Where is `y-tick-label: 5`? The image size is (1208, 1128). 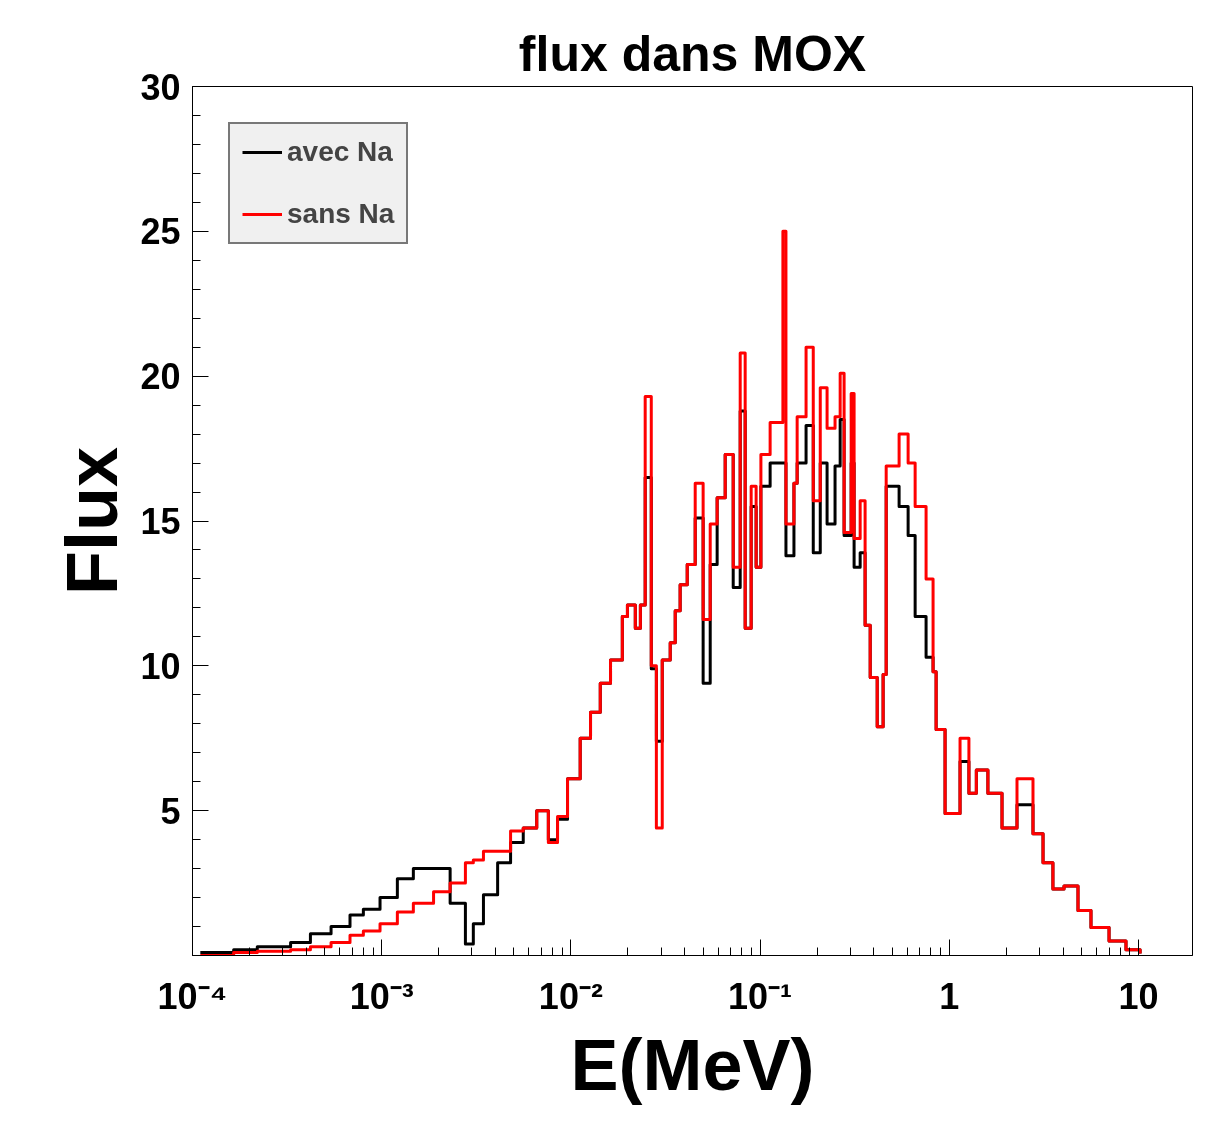 y-tick-label: 5 is located at coordinates (170, 811).